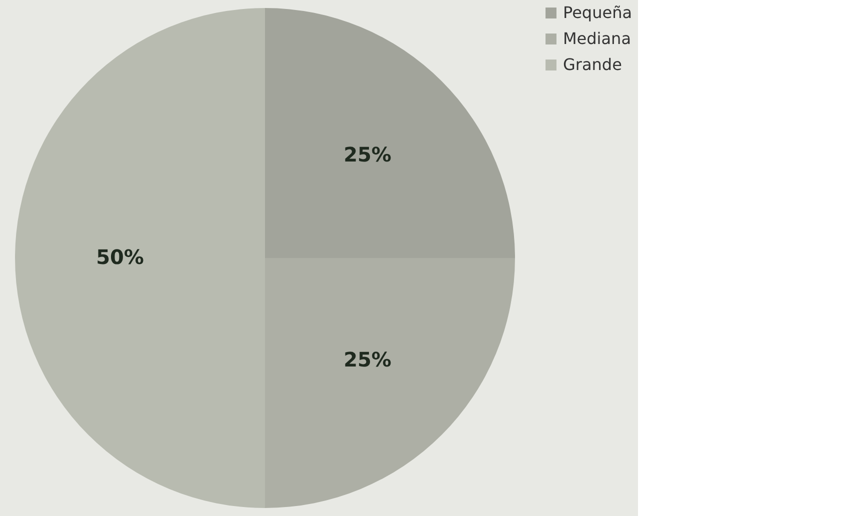 The image size is (846, 516). What do you see at coordinates (592, 64) in the screenshot?
I see `legend-label: Grande` at bounding box center [592, 64].